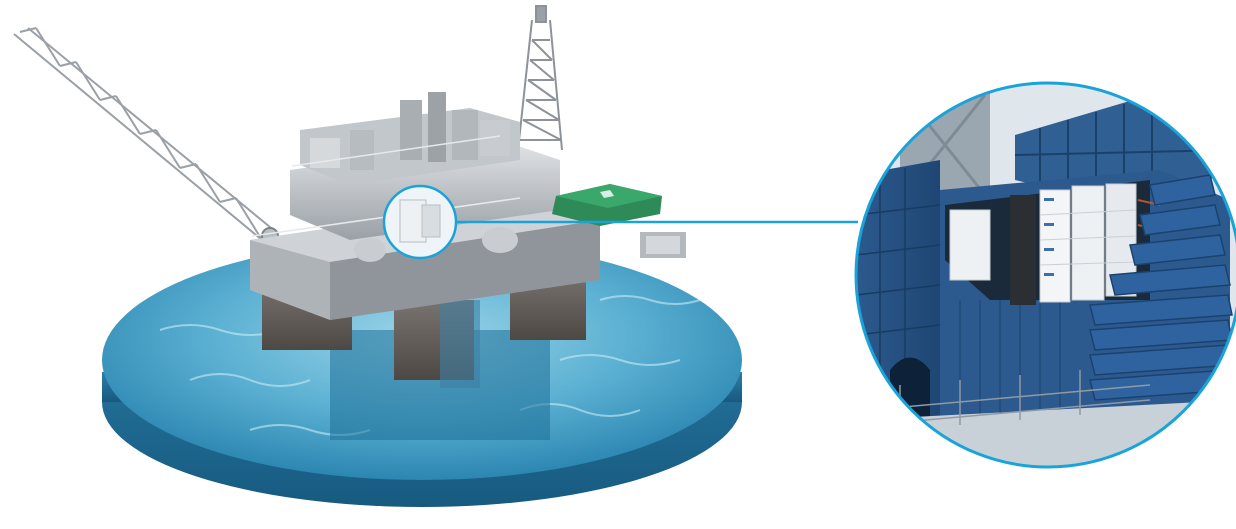 This screenshot has width=1236, height=529. Describe the element at coordinates (420, 222) in the screenshot. I see `magnify-callout-icon` at that location.